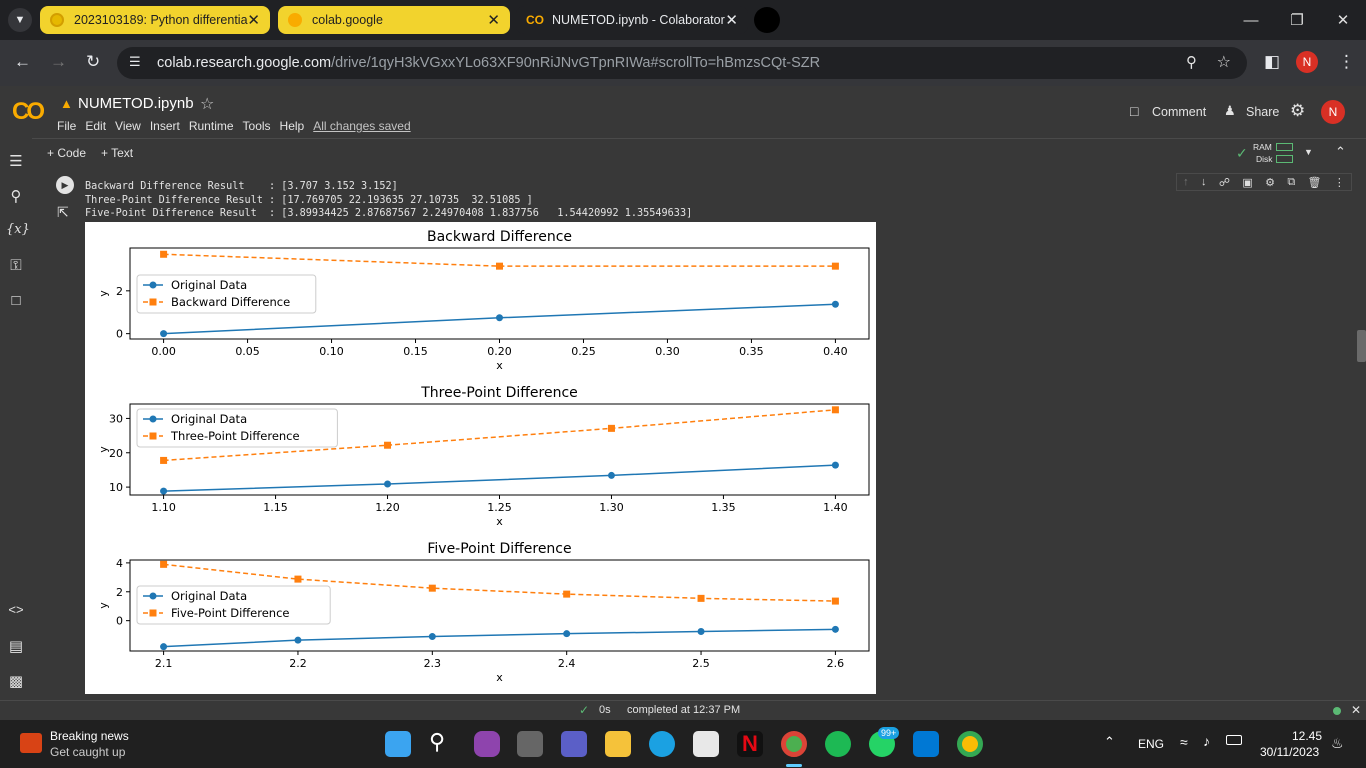 Image resolution: width=1366 pixels, height=768 pixels. What do you see at coordinates (1184, 742) in the screenshot?
I see `wifi-icon: ≈` at bounding box center [1184, 742].